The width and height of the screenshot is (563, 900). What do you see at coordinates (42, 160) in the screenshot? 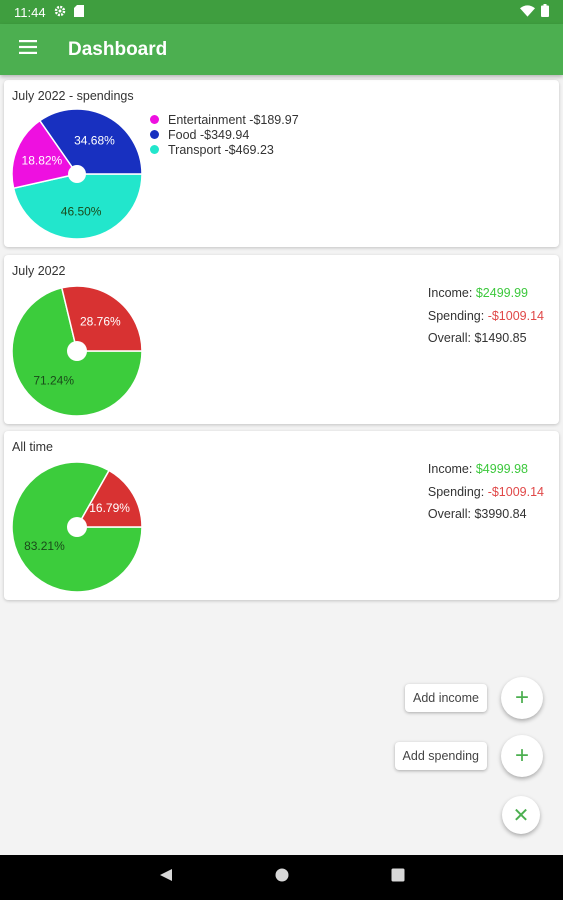
I see `pie-slice-label: 18.82%` at bounding box center [42, 160].